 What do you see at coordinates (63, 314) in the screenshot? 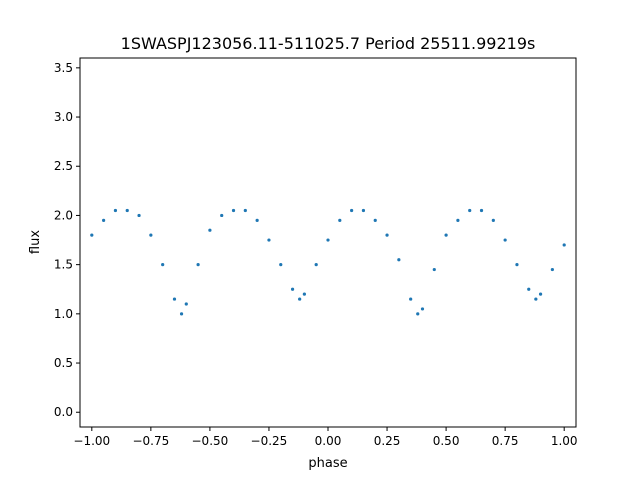
I see `y-tick-label: 1.0` at bounding box center [63, 314].